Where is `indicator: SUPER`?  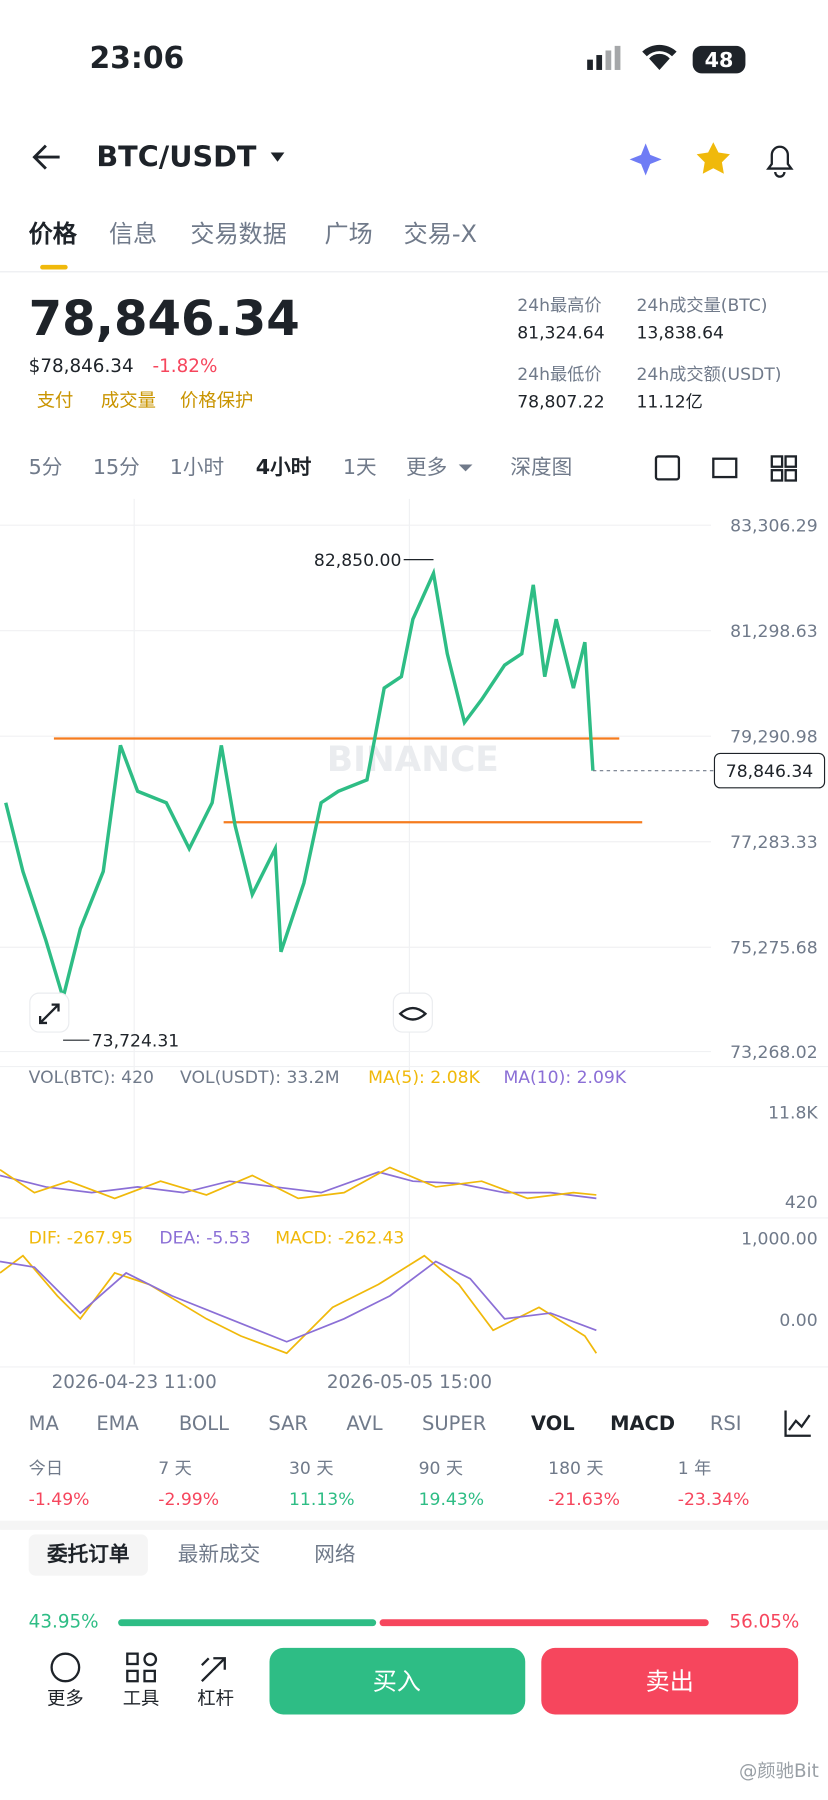 indicator: SUPER is located at coordinates (454, 1423).